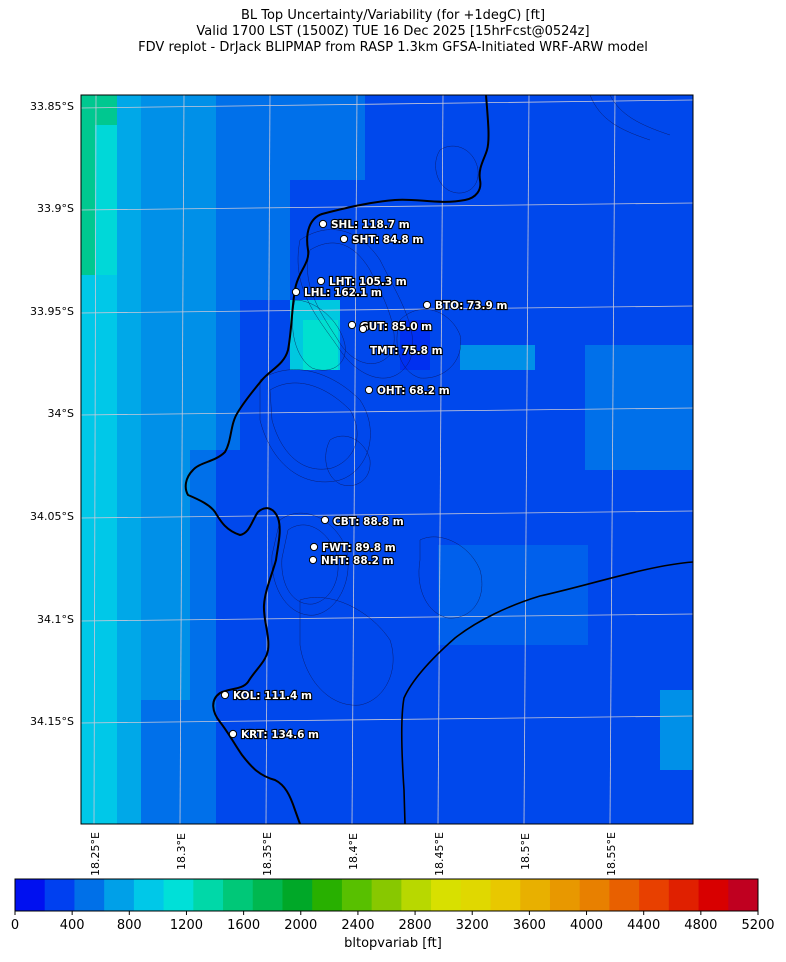 The width and height of the screenshot is (786, 962). I want to click on lat-label-34-15: 34.15°S, so click(52, 721).